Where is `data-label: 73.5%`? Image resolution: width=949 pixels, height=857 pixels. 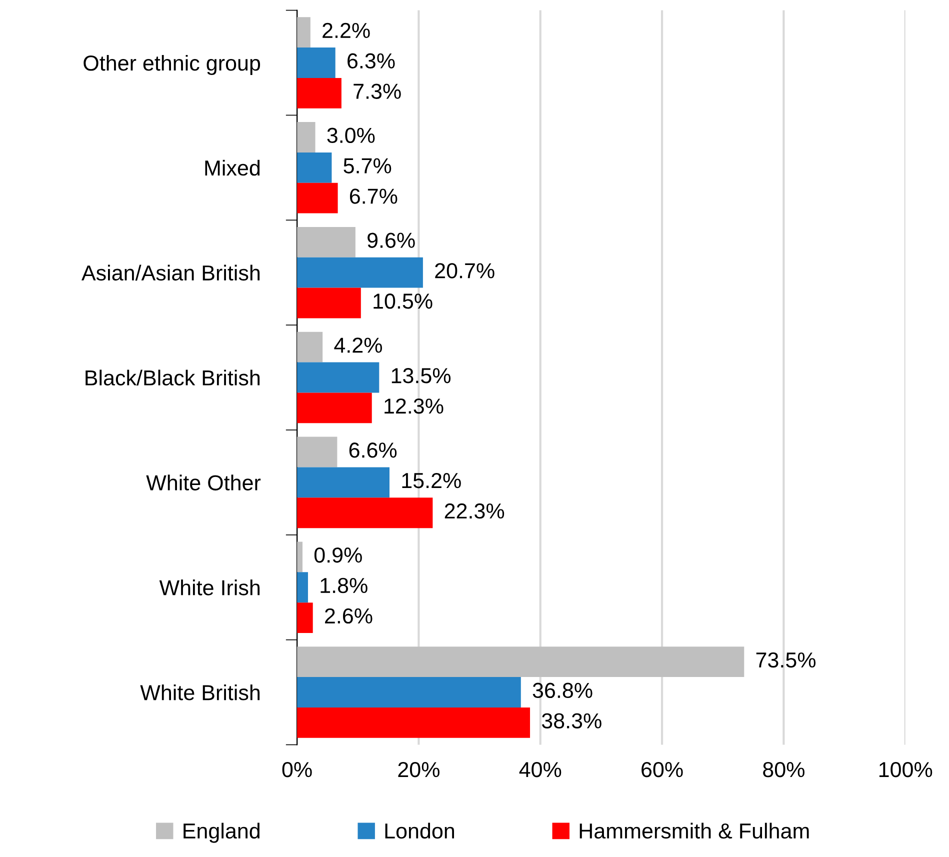
data-label: 73.5% is located at coordinates (786, 660).